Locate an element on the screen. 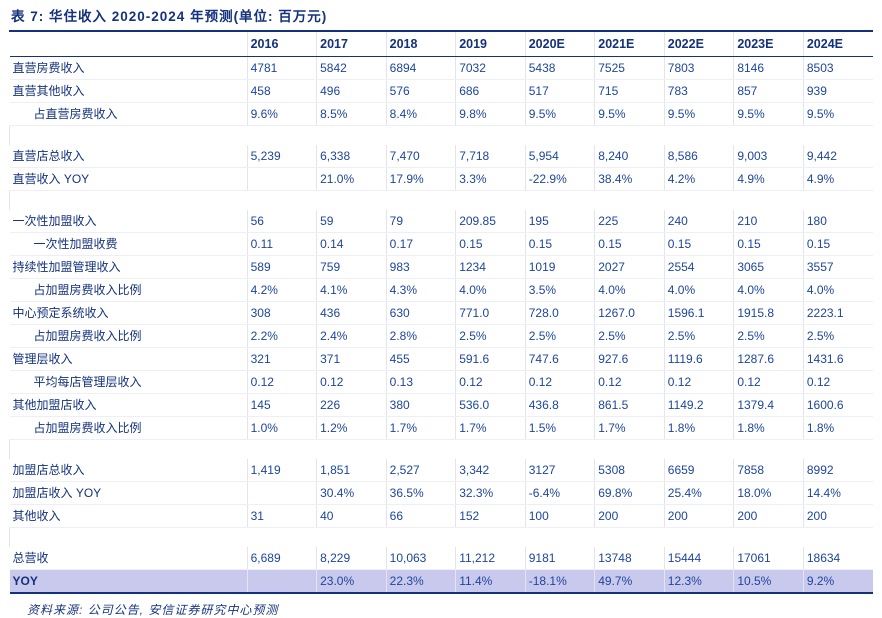  cell-value: 1,851 is located at coordinates (351, 470).